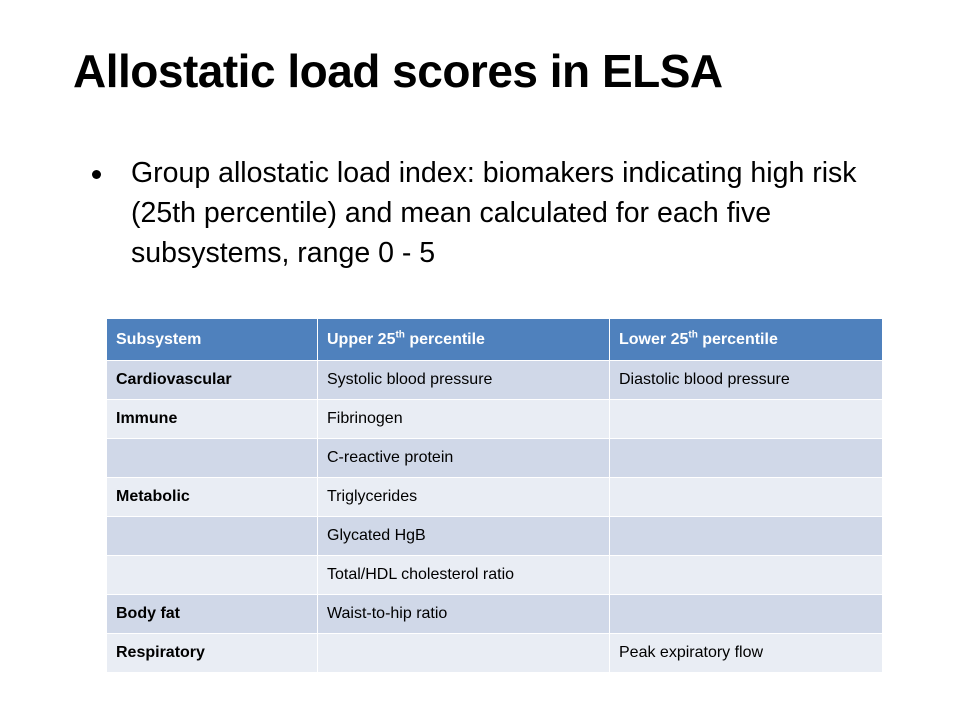 The image size is (960, 720). Describe the element at coordinates (746, 380) in the screenshot. I see `cell-lower: Diastolic blood pressure` at that location.